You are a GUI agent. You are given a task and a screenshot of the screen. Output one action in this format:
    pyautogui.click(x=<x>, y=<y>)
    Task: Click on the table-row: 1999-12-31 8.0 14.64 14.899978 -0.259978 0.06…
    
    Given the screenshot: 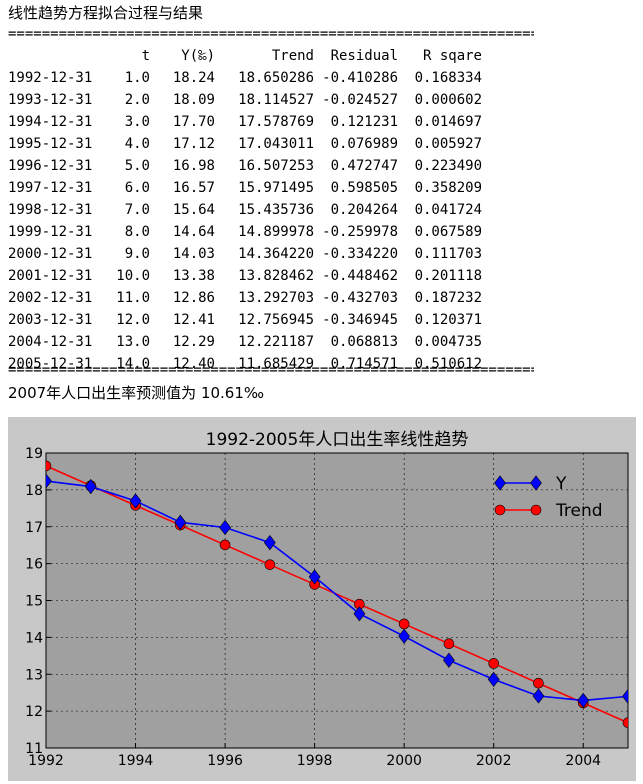 What is the action you would take?
    pyautogui.click(x=280, y=233)
    